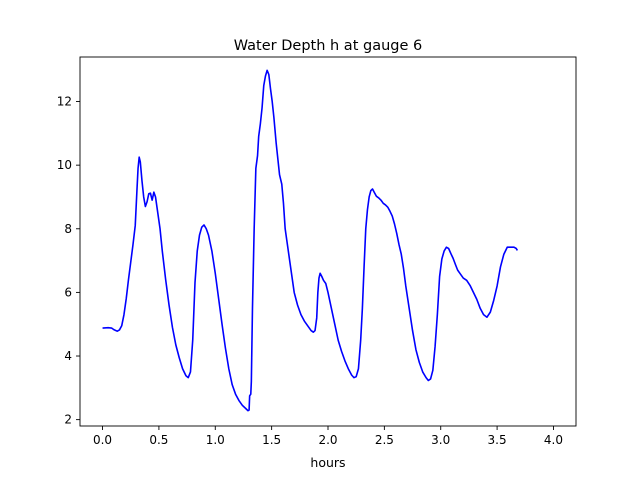 The width and height of the screenshot is (640, 485). What do you see at coordinates (64, 165) in the screenshot?
I see `y-tick-label: 10` at bounding box center [64, 165].